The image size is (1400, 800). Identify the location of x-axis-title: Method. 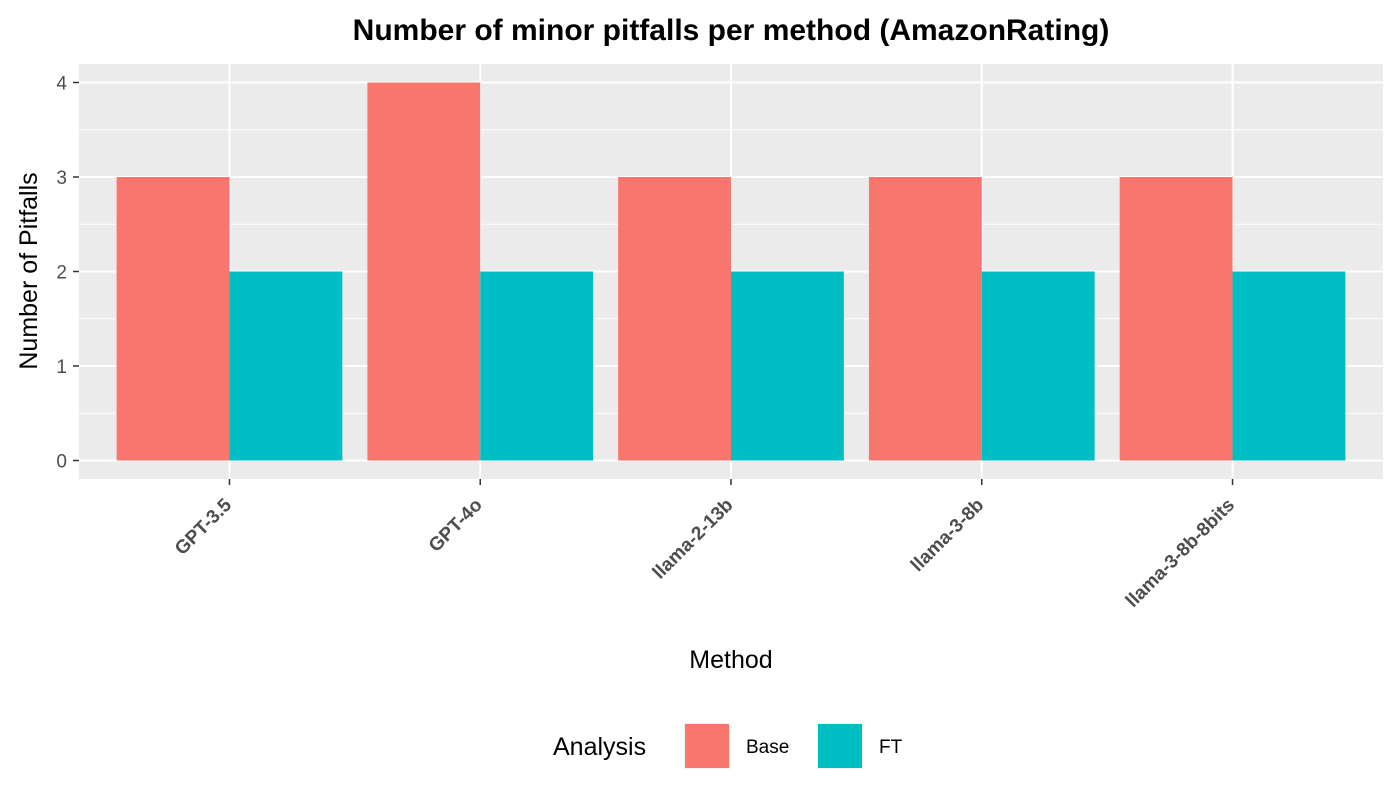
(730, 660).